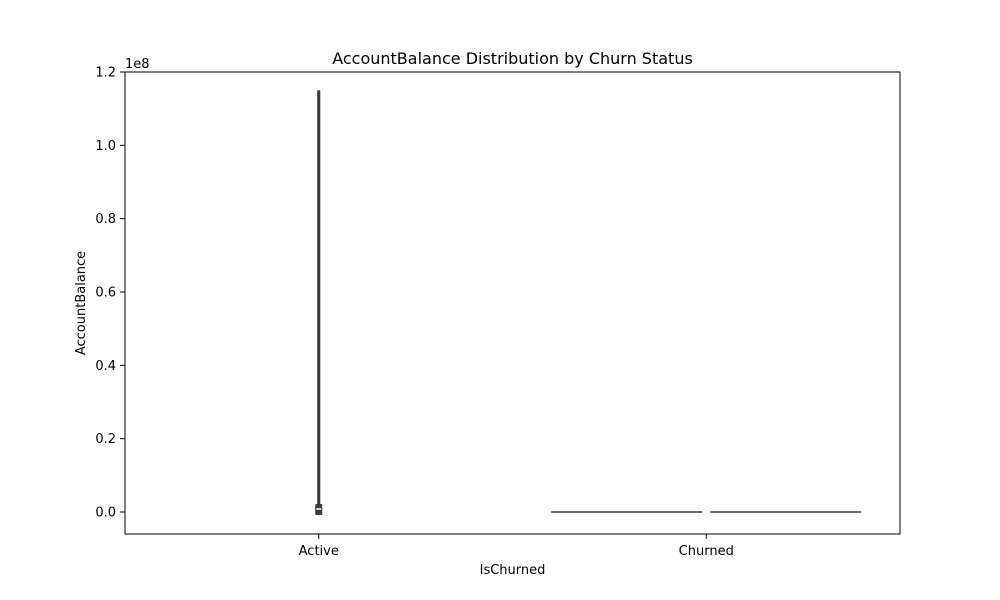 The width and height of the screenshot is (1000, 600). Describe the element at coordinates (137, 64) in the screenshot. I see `y-offset-text: 1e8` at that location.